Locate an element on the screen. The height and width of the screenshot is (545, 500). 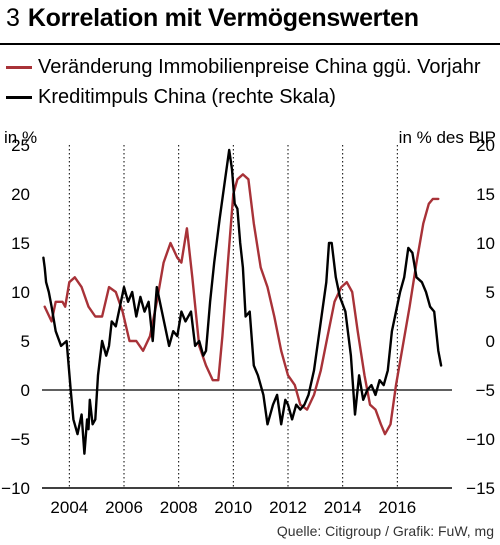
y-left-tick-label-0: 25 is located at coordinates (20, 145).